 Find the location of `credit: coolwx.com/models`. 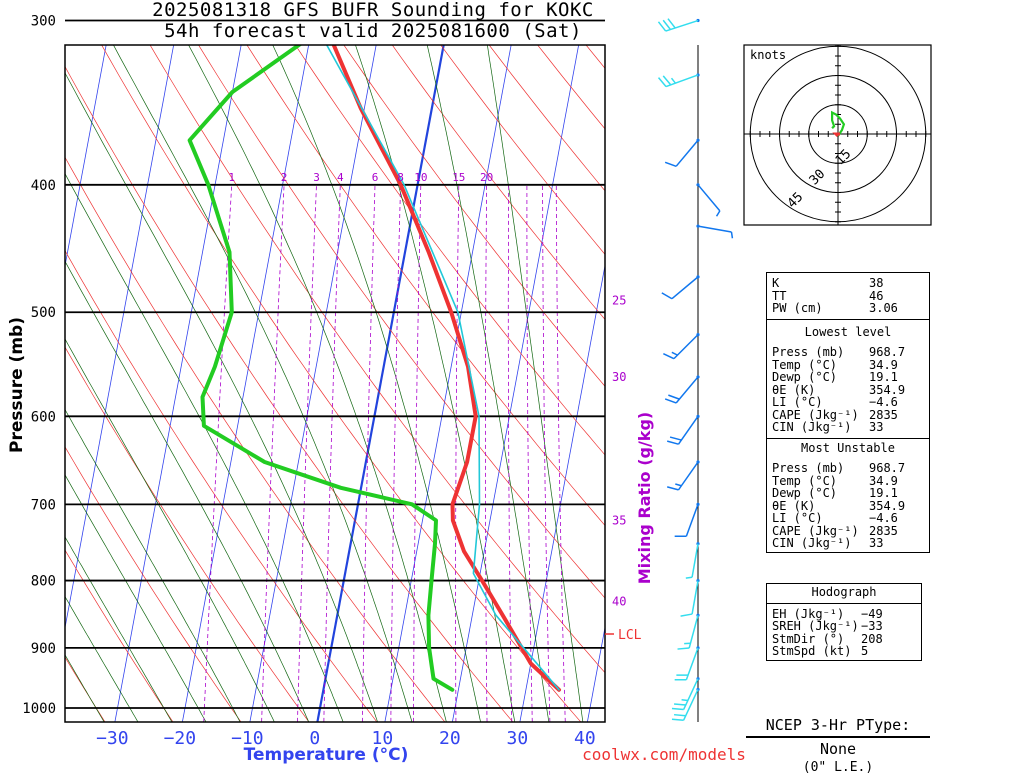

credit: coolwx.com/models is located at coordinates (664, 754).